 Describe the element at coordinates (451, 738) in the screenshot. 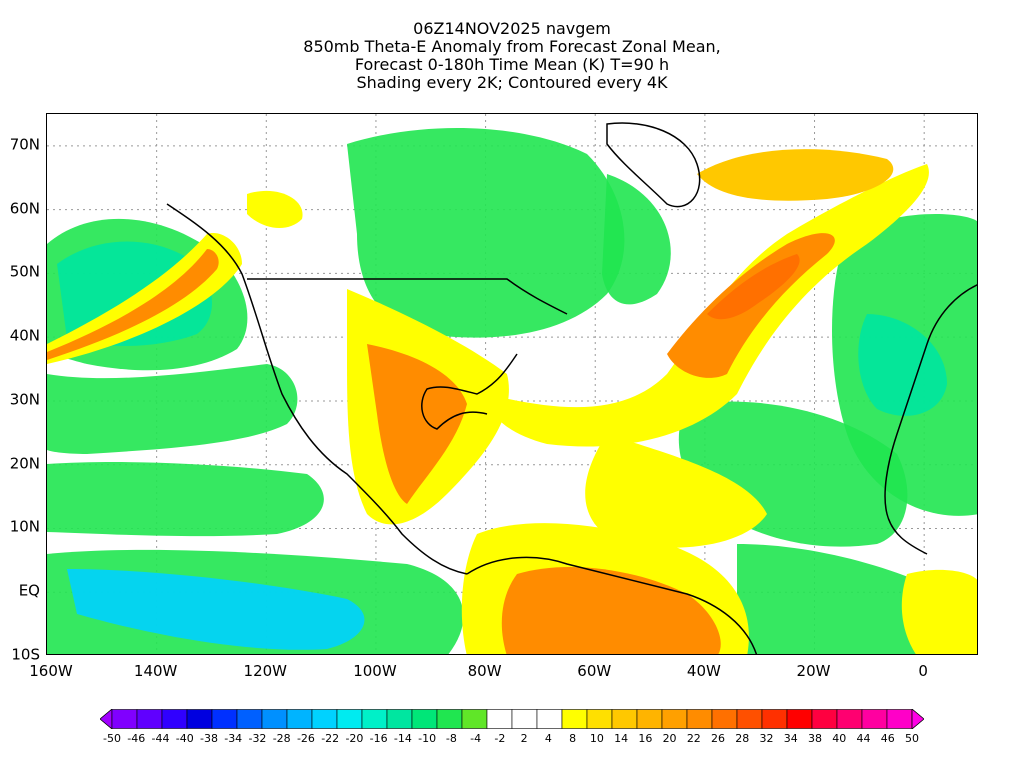

I see `colorbar-tick-label: -8` at that location.